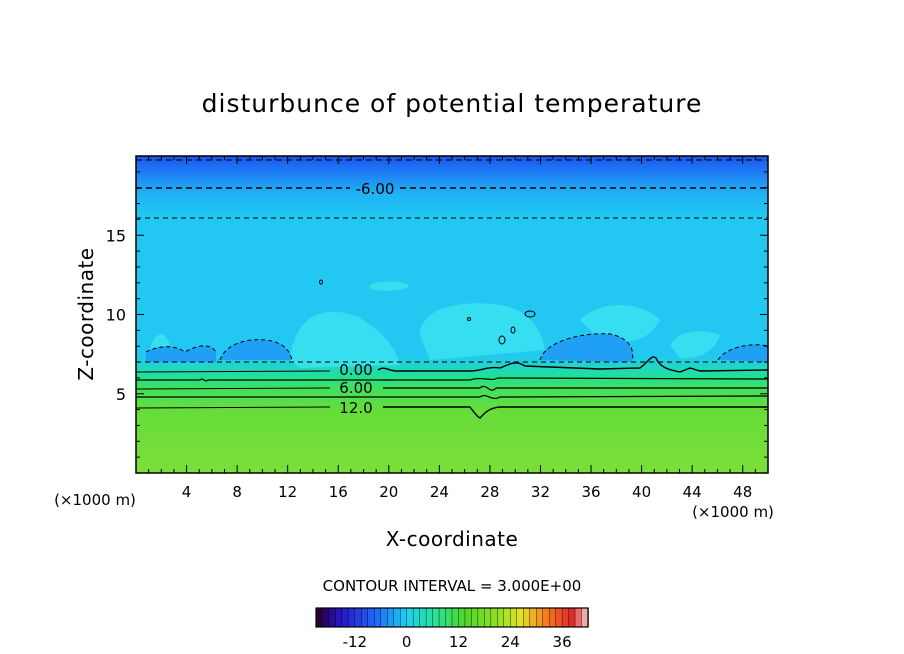 The image size is (904, 654). What do you see at coordinates (540, 492) in the screenshot?
I see `x-tick-label: 32` at bounding box center [540, 492].